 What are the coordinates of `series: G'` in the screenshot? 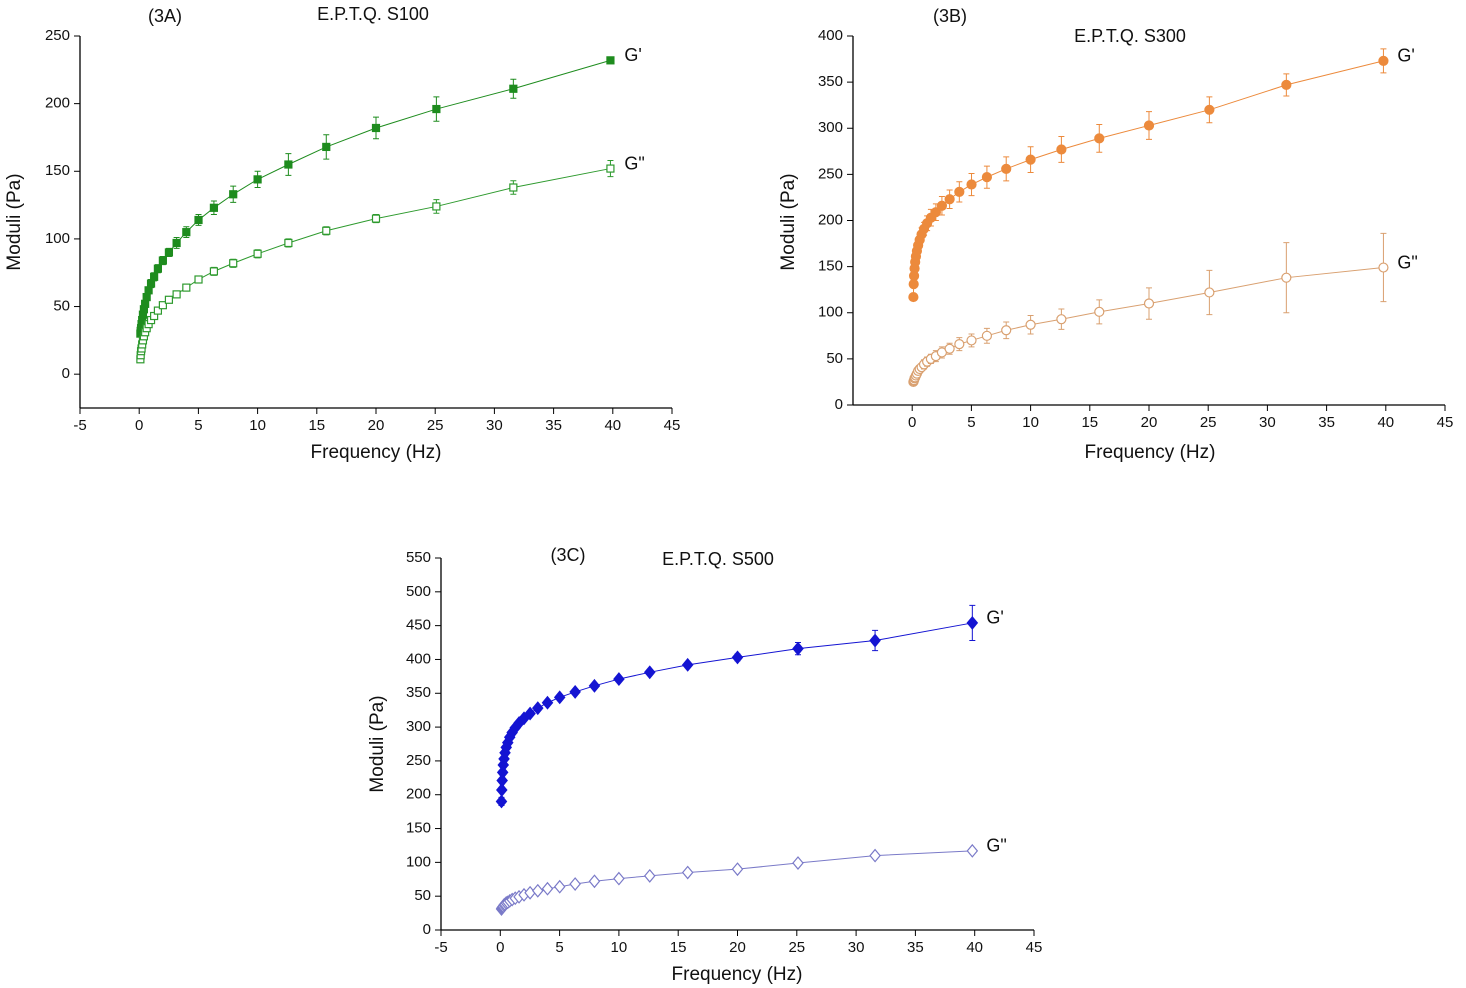 It's located at (389, 191).